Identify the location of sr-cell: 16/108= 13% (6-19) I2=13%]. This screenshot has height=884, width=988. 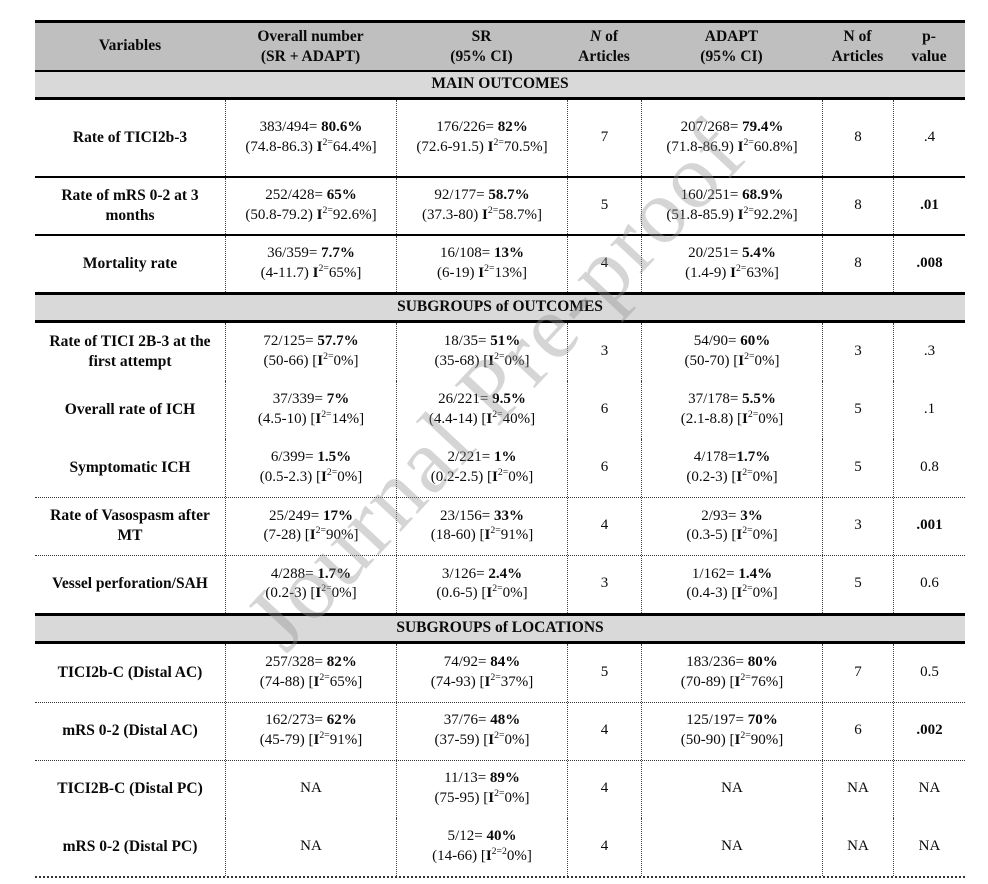
(481, 263).